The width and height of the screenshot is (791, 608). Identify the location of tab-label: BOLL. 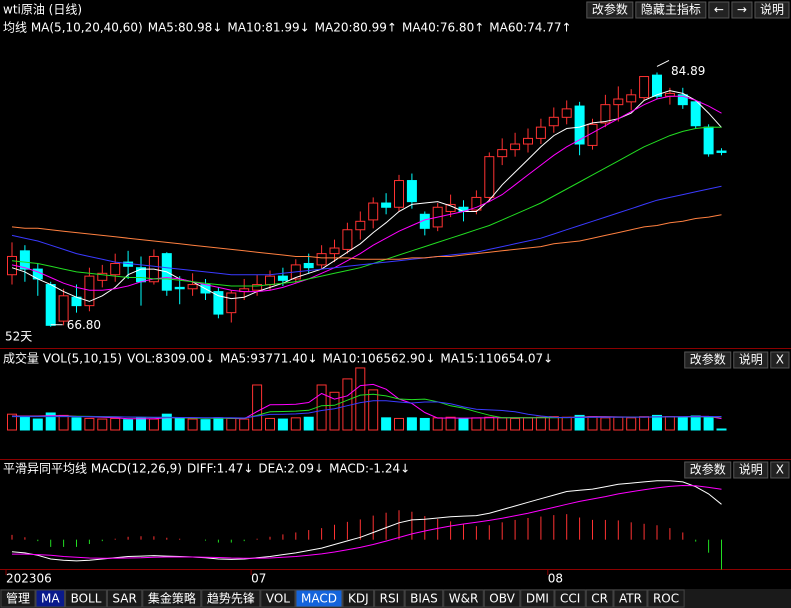
(86, 599).